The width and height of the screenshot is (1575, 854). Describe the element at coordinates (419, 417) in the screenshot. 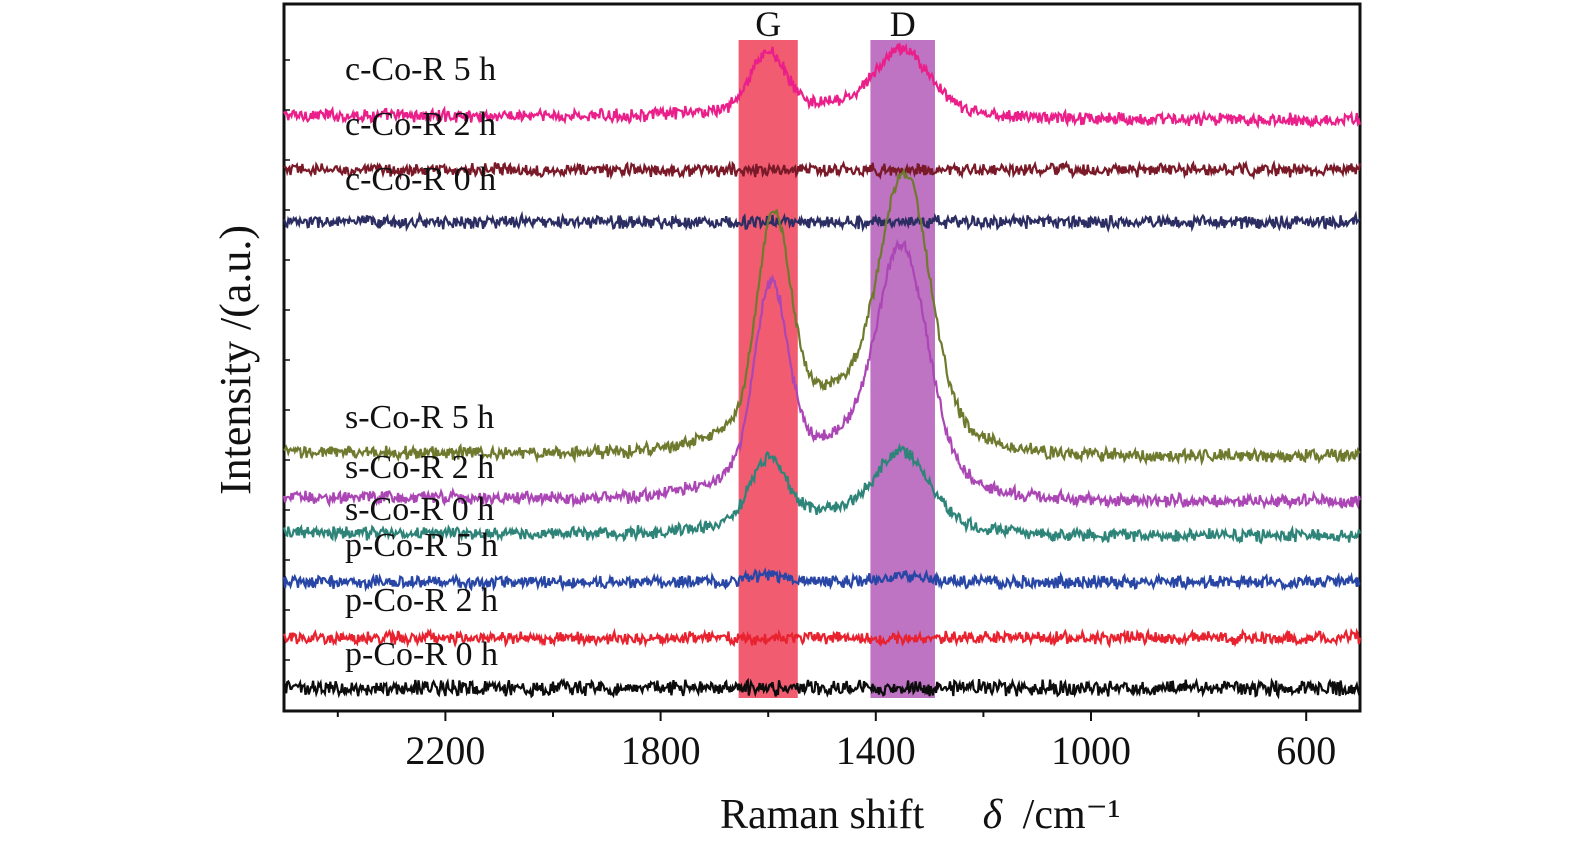

I see `series-label-s-co-r-5-h: s-Co-R 5 h` at that location.